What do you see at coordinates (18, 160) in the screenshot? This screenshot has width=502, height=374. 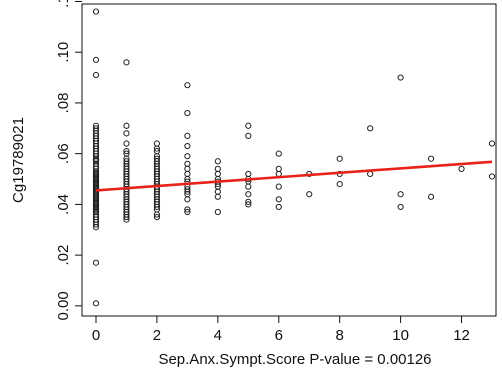 I see `y-axis-title: Cg19789021` at bounding box center [18, 160].